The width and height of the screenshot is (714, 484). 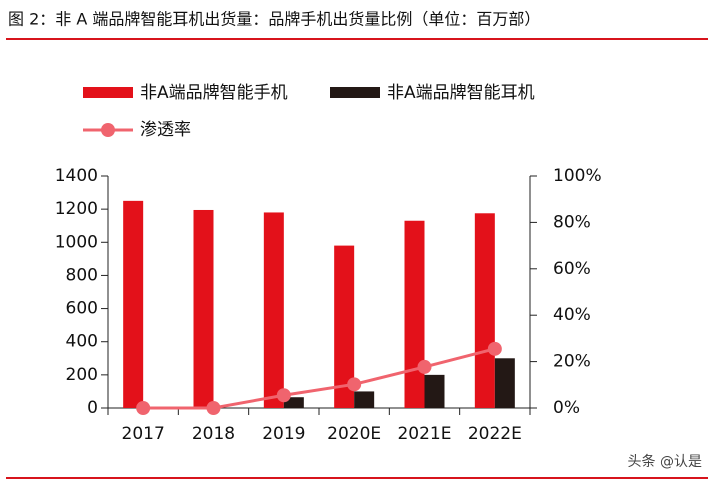 I want to click on y-tick-label: 1400, so click(x=76, y=176).